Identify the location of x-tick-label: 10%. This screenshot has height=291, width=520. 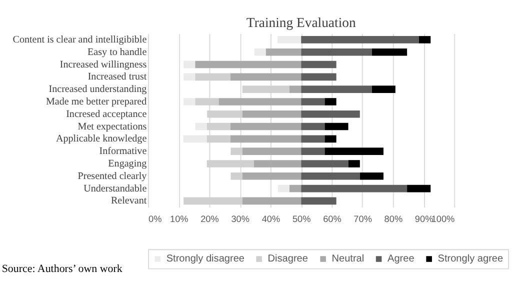
(179, 219).